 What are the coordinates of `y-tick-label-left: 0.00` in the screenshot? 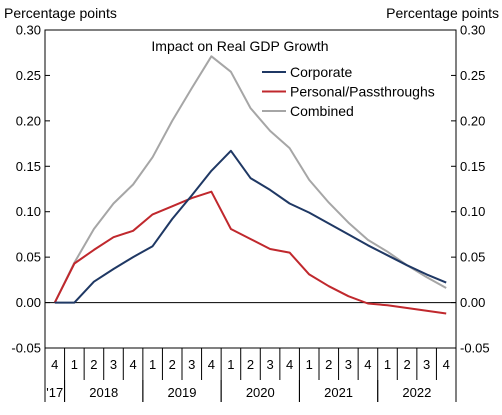 It's located at (28, 302).